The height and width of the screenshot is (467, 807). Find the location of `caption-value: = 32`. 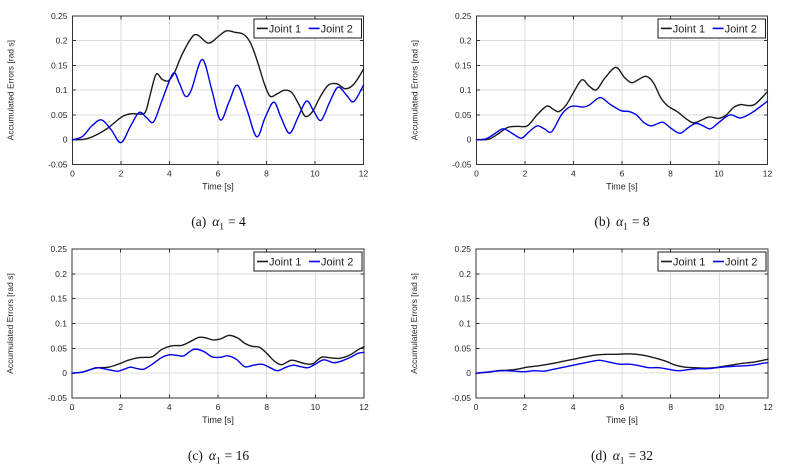

caption-value: = 32 is located at coordinates (641, 455).